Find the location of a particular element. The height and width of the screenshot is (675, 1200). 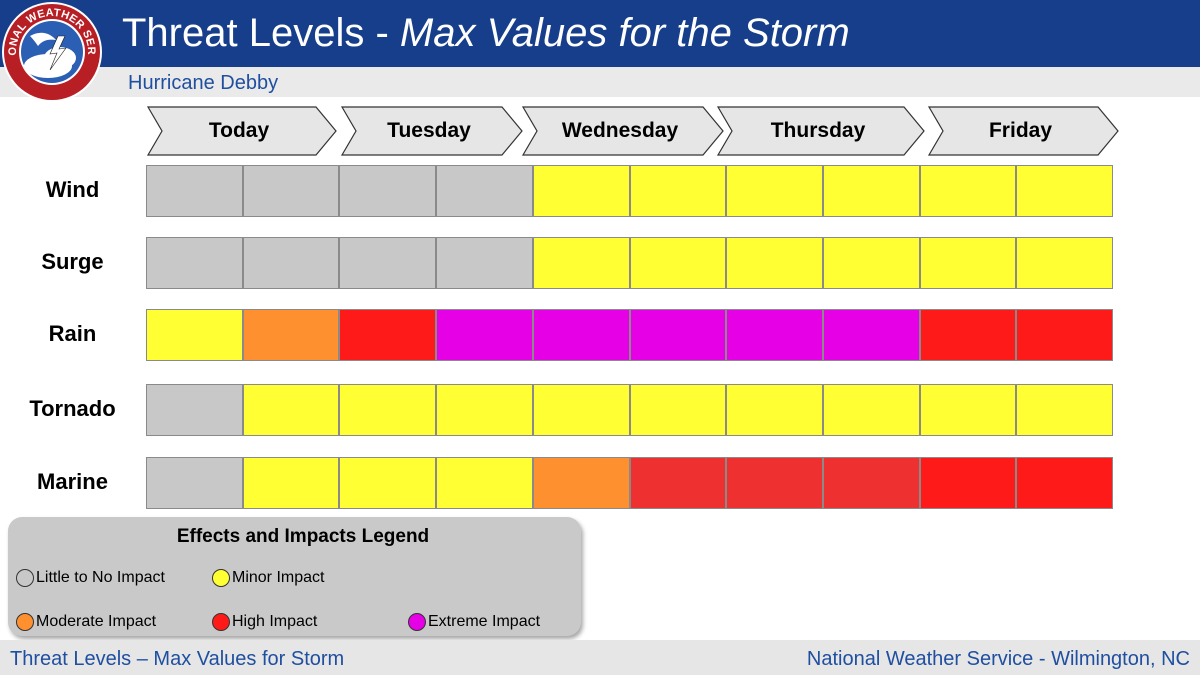

legend-item: Moderate Impact is located at coordinates (86, 622).